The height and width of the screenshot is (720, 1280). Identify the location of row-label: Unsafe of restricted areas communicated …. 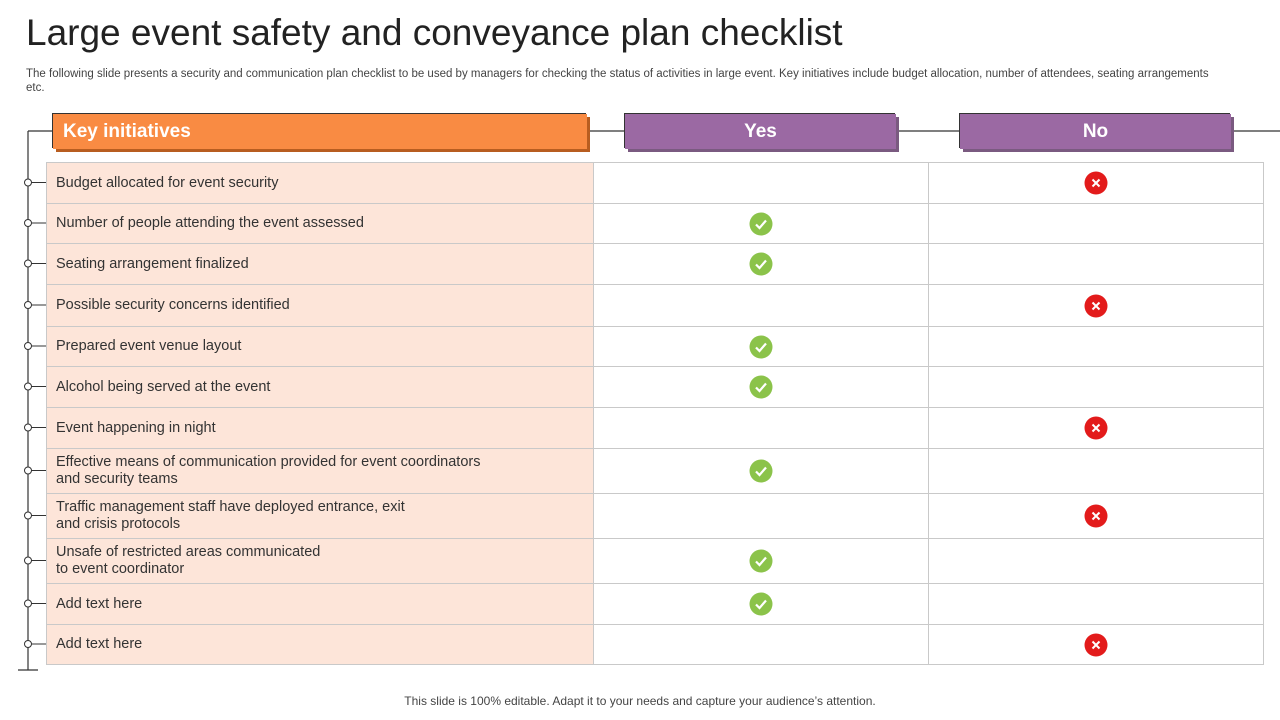
(320, 561).